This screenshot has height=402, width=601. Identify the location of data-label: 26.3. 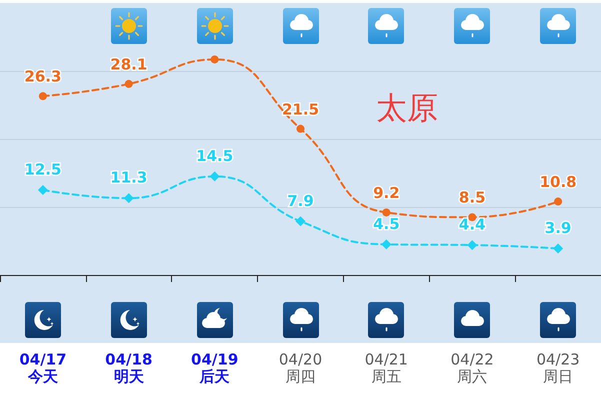
(43, 77).